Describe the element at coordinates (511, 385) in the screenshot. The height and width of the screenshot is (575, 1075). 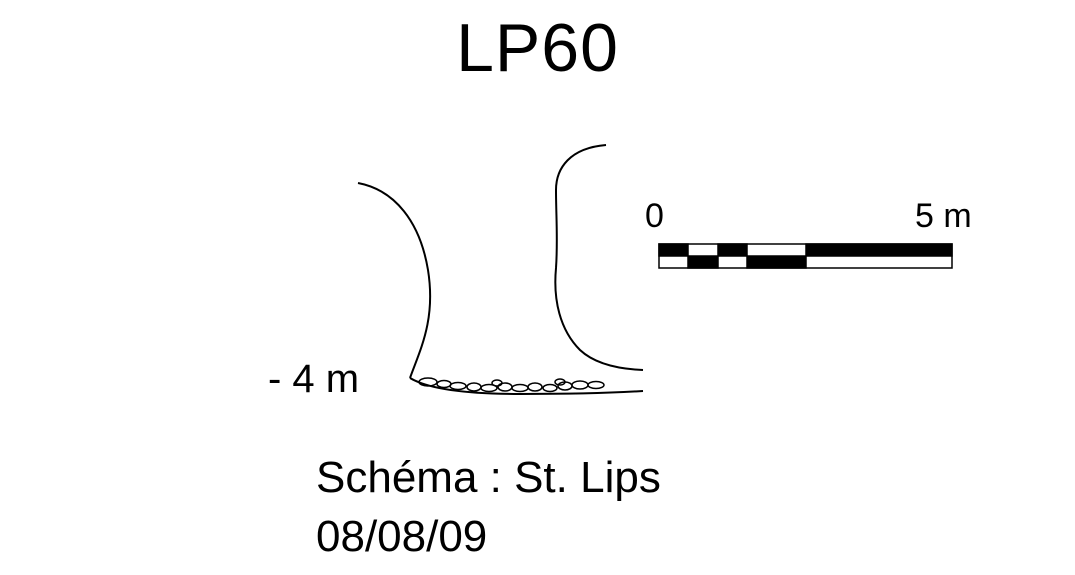
I see `floor-rubble` at that location.